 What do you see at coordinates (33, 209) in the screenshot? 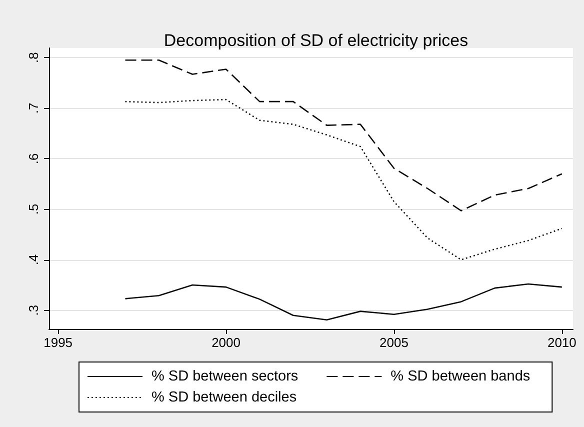
I see `y-tick-label: .5` at bounding box center [33, 209].